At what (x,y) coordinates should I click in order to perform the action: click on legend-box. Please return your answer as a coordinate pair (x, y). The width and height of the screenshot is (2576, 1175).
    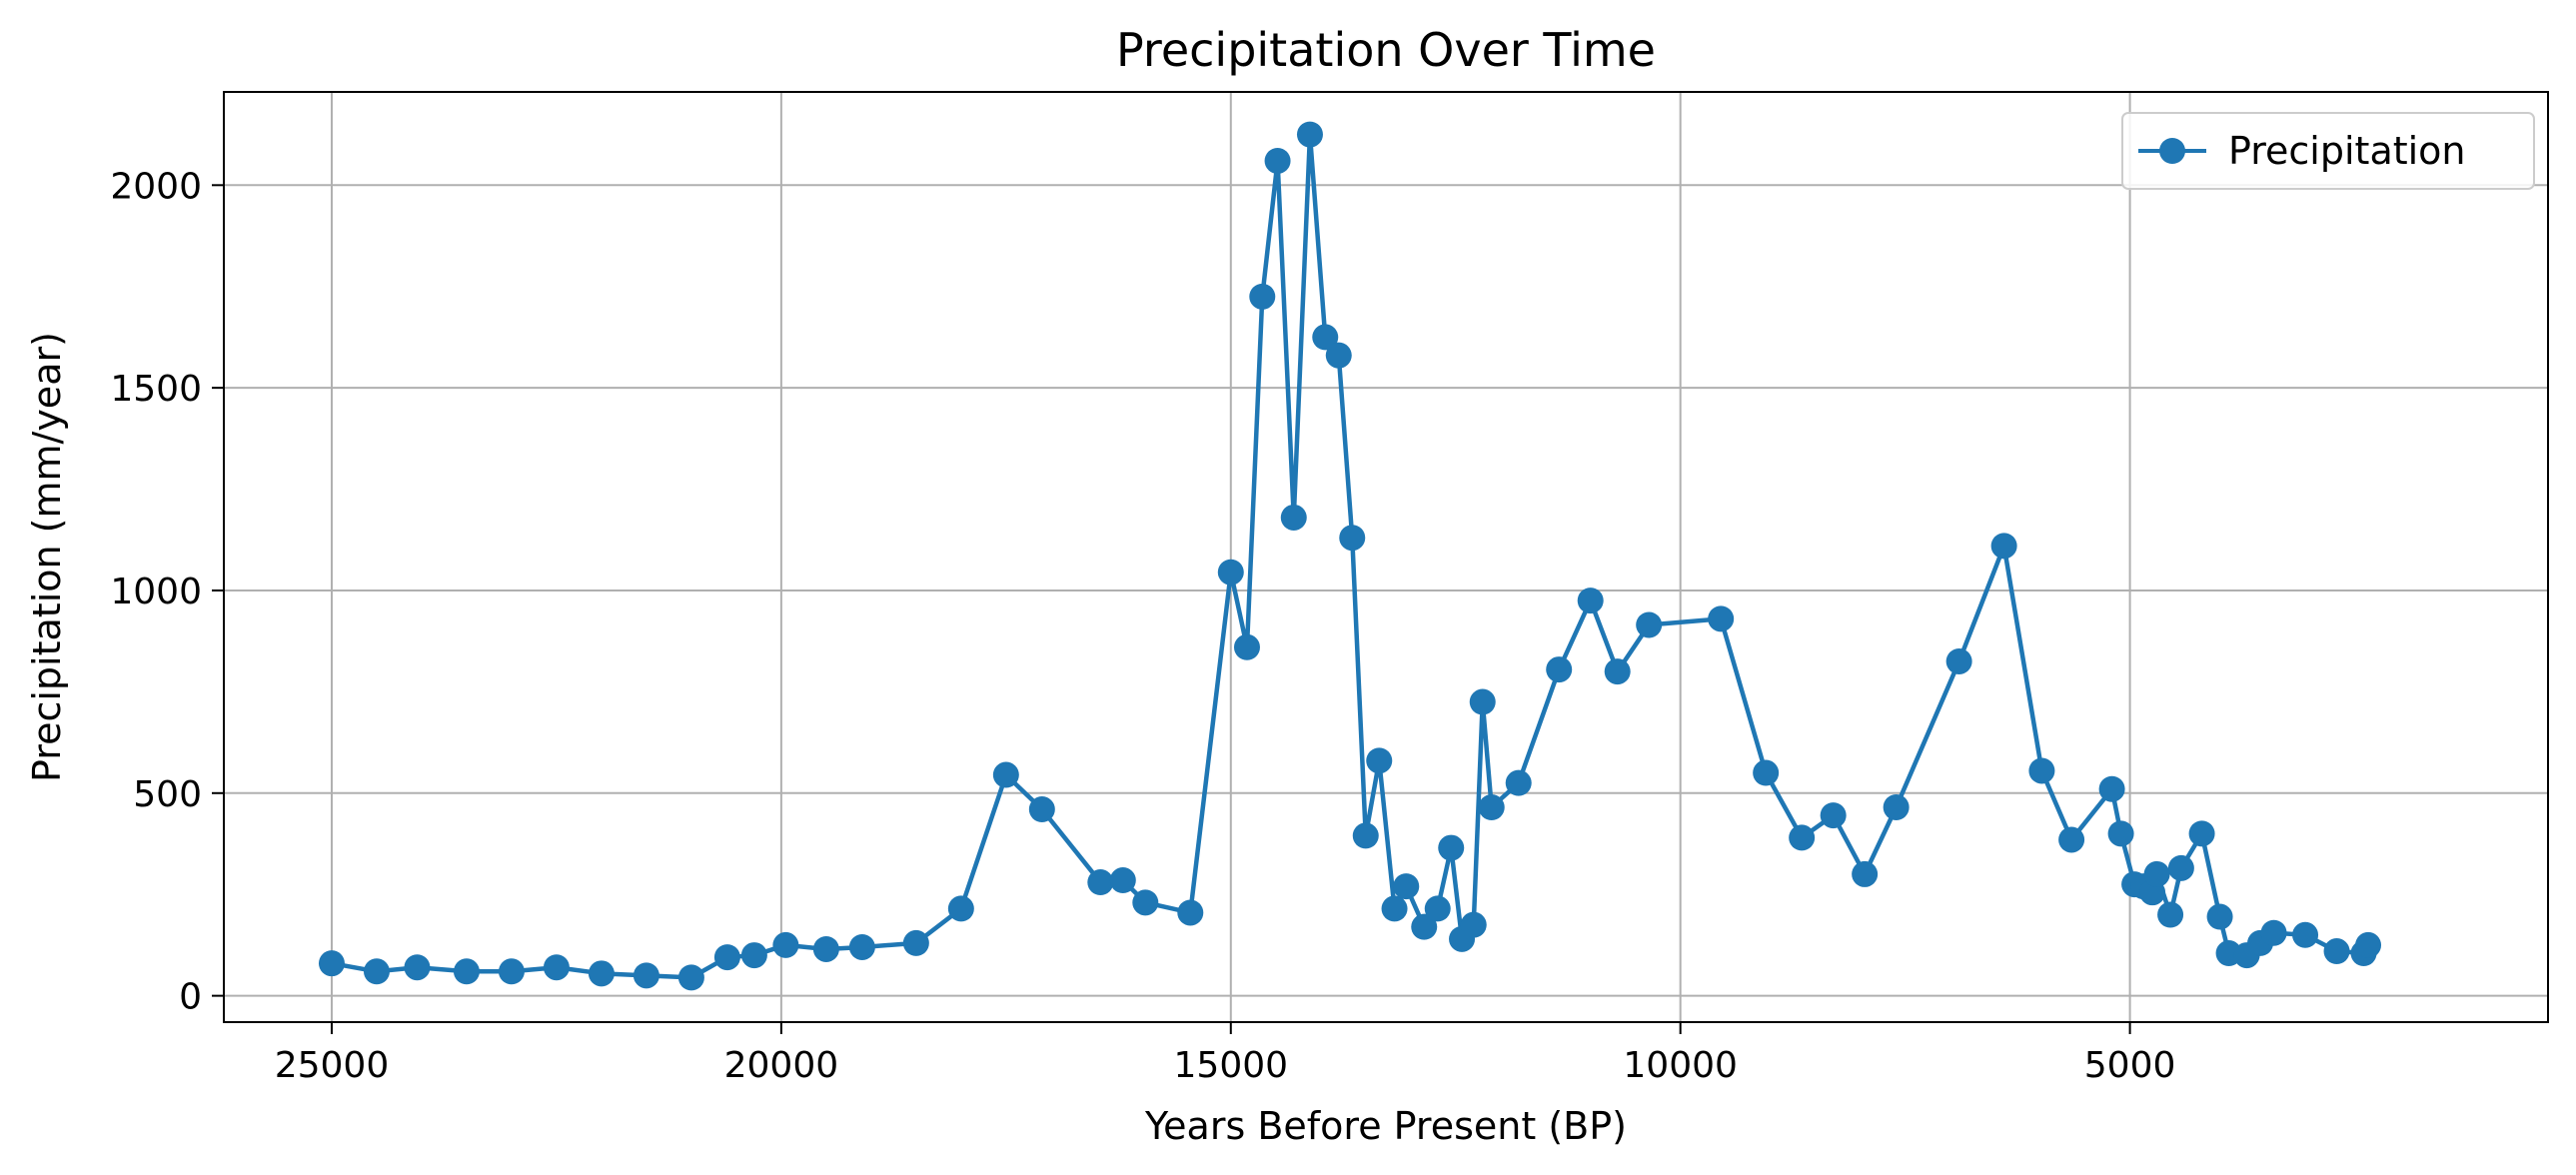
    Looking at the image, I should click on (2328, 151).